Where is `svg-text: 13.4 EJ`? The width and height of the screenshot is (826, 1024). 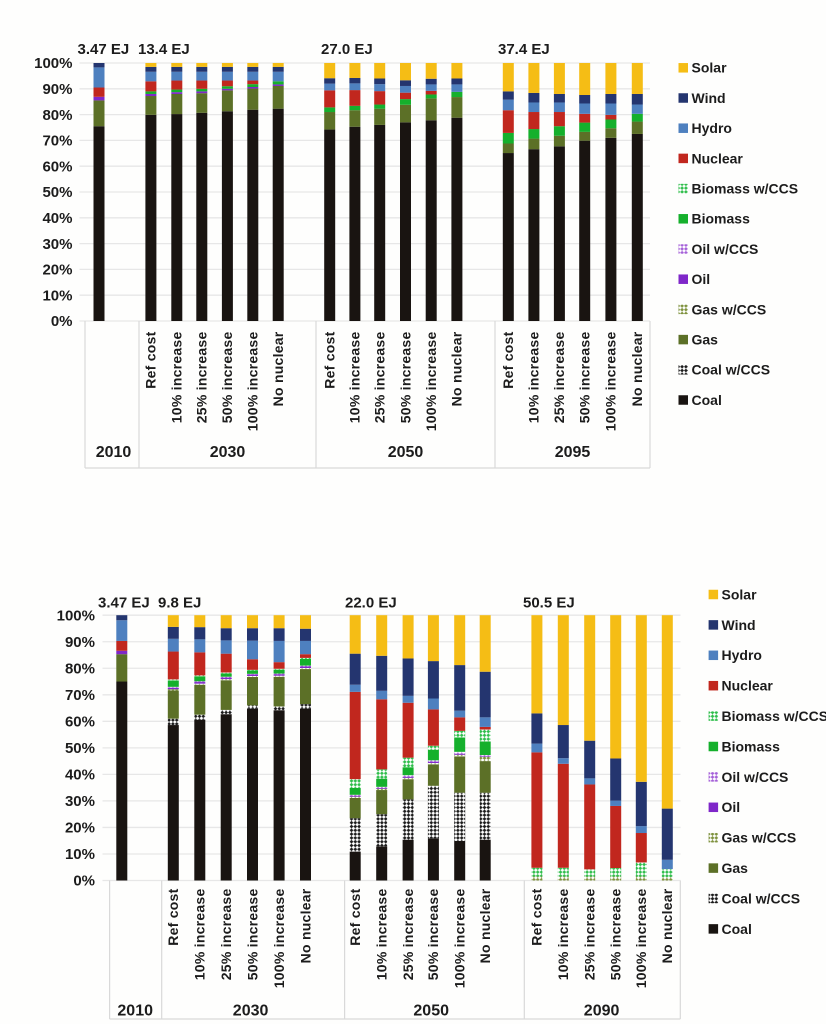
svg-text: 13.4 EJ is located at coordinates (164, 49).